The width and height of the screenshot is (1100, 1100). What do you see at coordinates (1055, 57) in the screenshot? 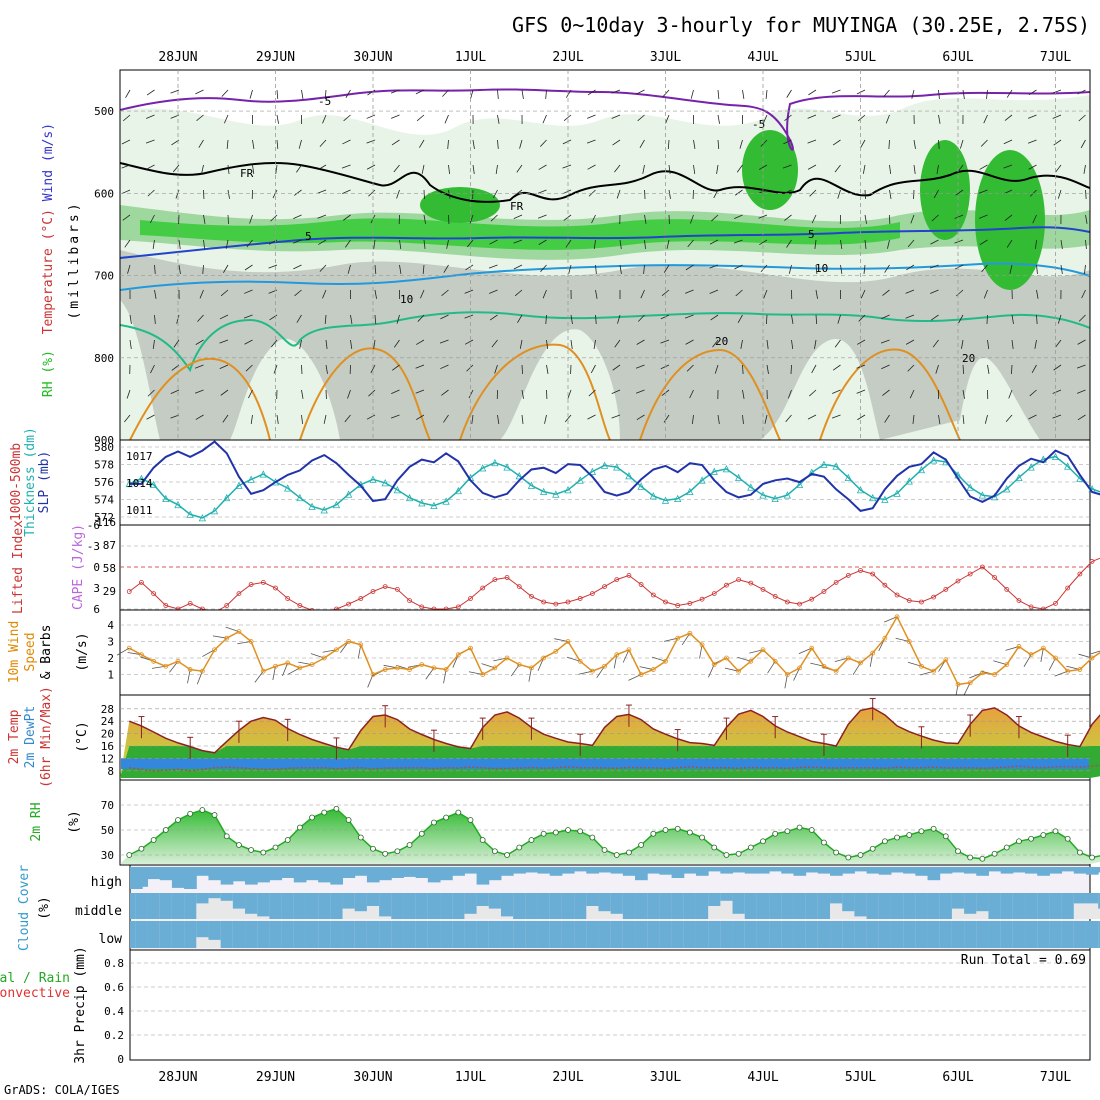
I see `top-date-label: 7JUL` at bounding box center [1055, 57].